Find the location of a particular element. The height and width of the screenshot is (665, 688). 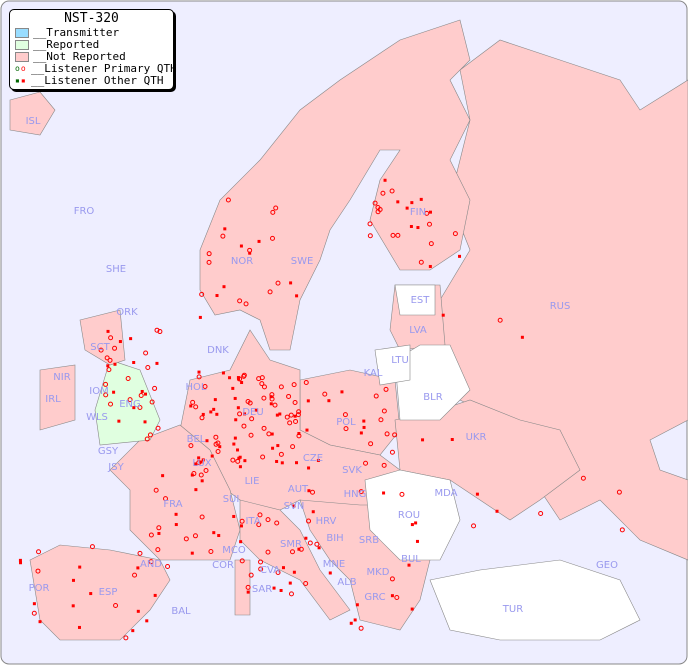

country-france is located at coordinates (175, 492).